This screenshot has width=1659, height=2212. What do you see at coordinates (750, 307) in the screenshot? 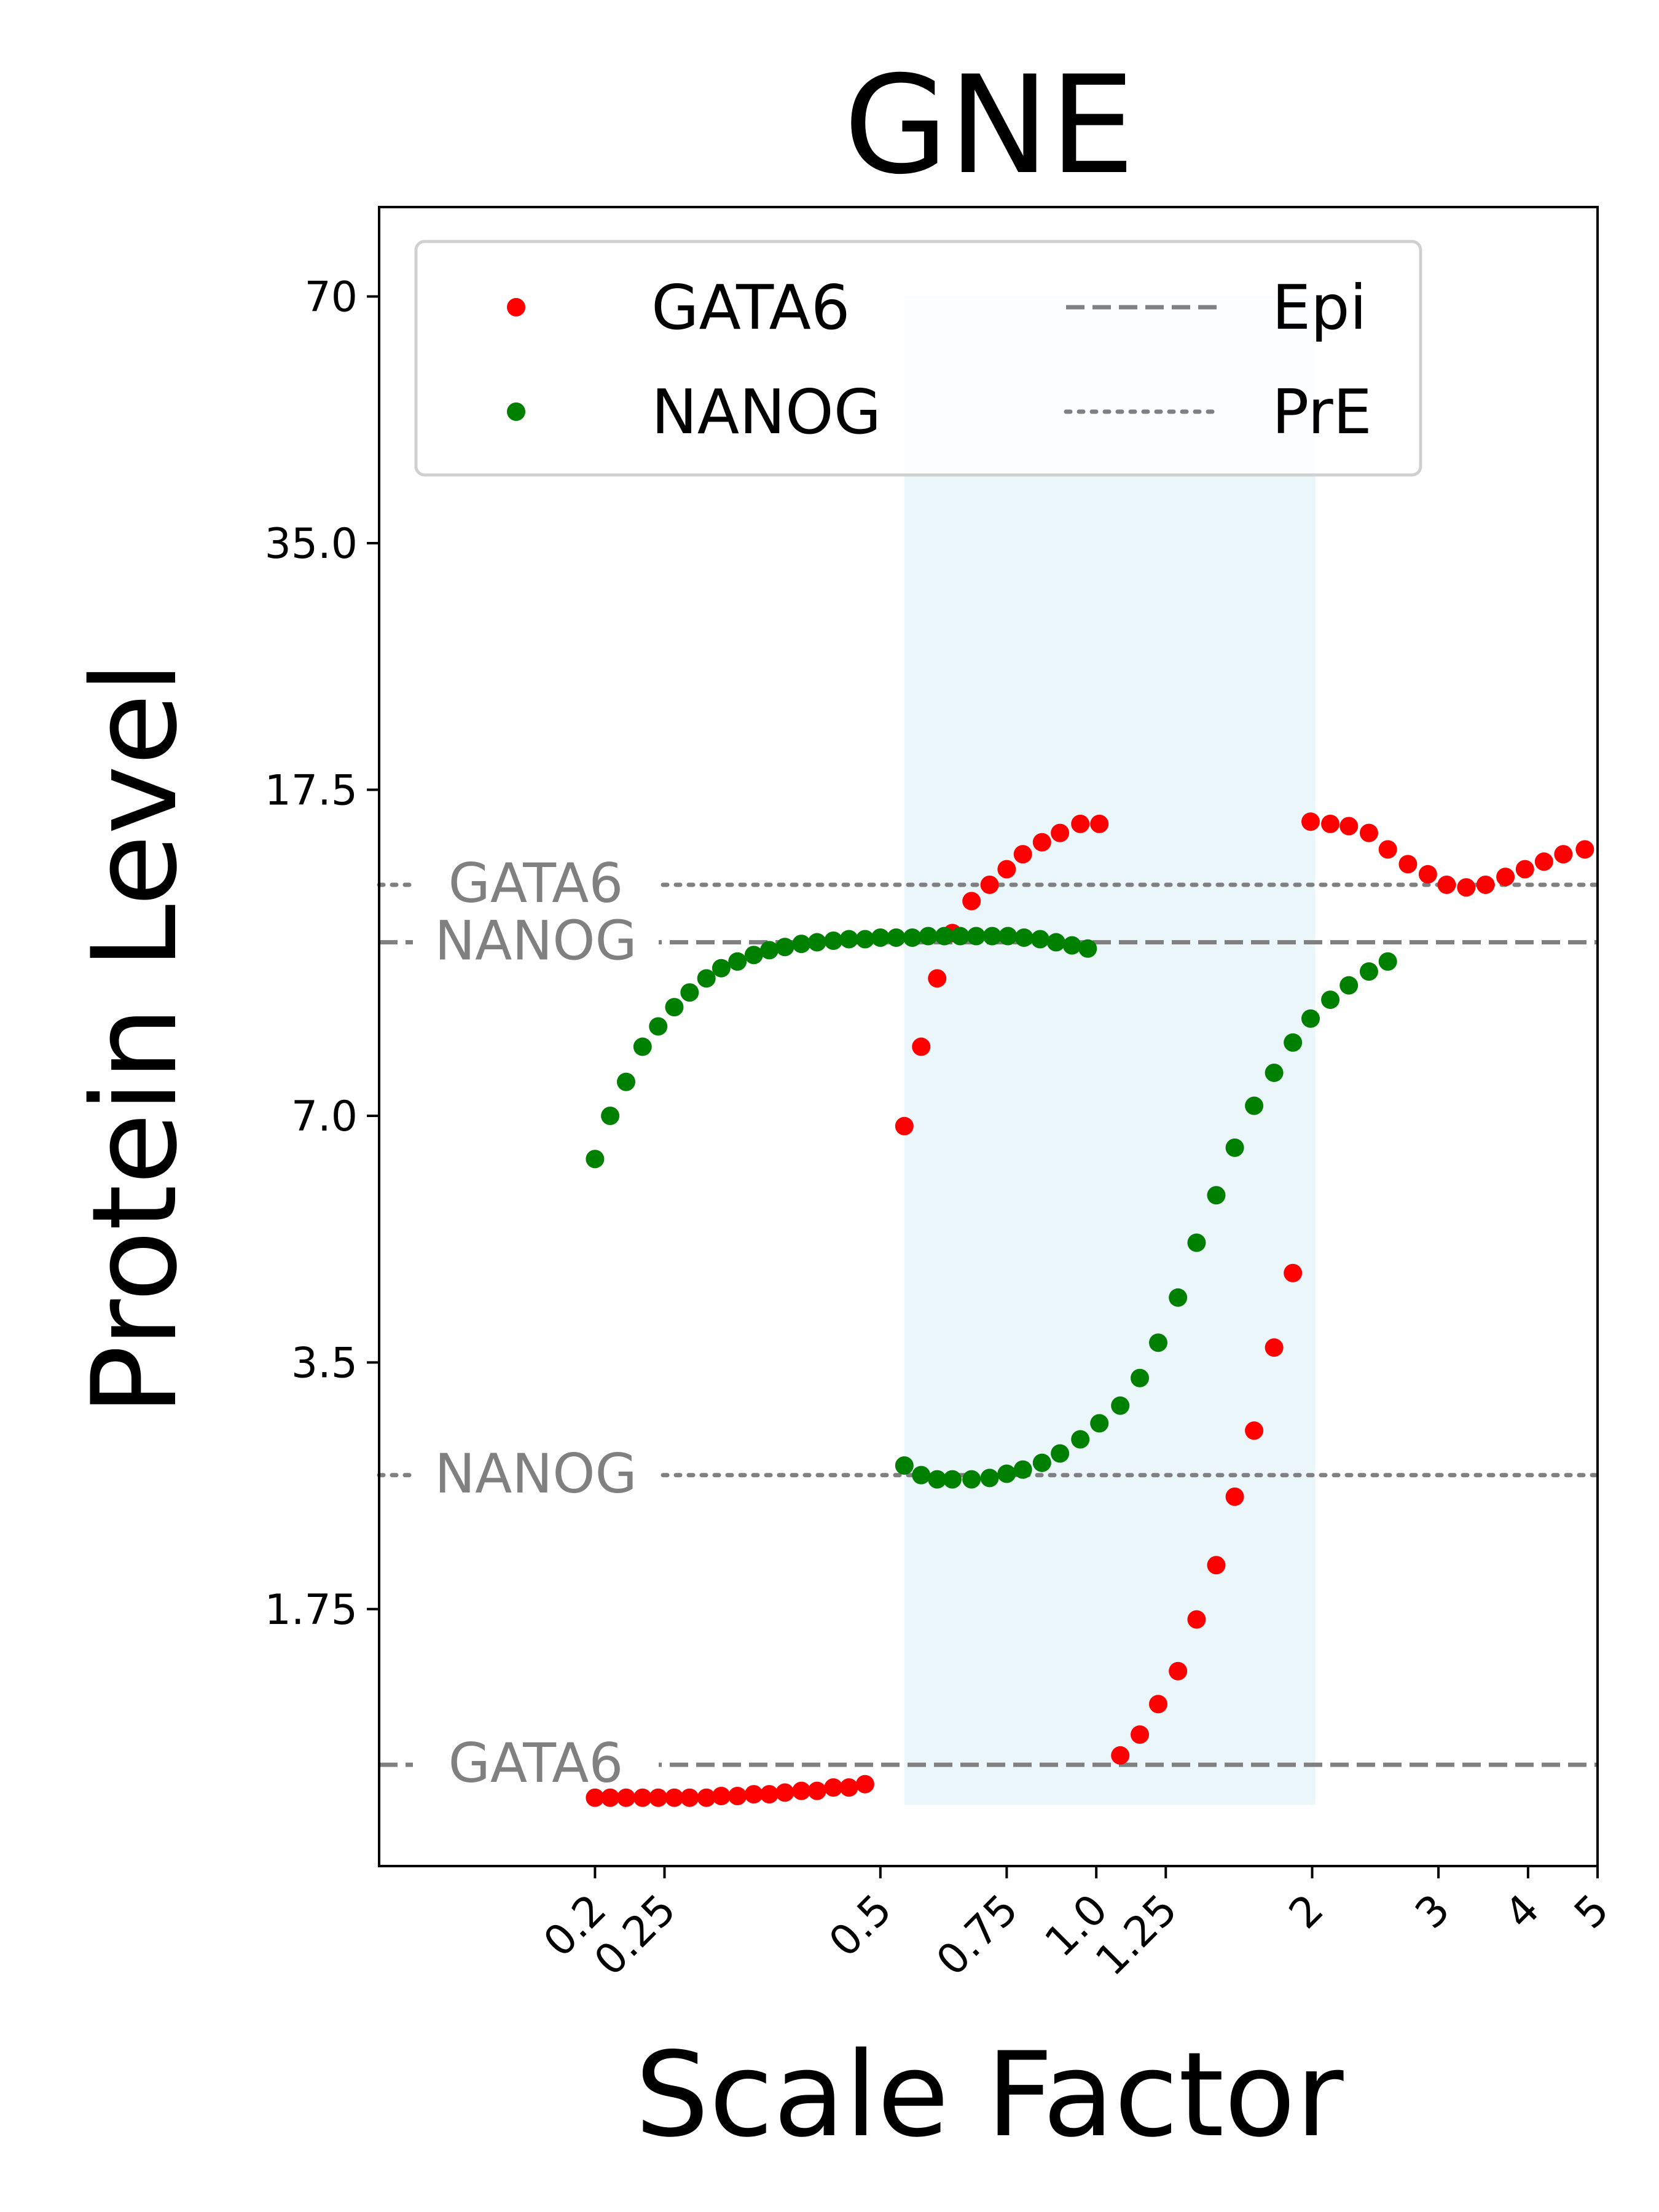
I see `legend-label: GATA6` at bounding box center [750, 307].